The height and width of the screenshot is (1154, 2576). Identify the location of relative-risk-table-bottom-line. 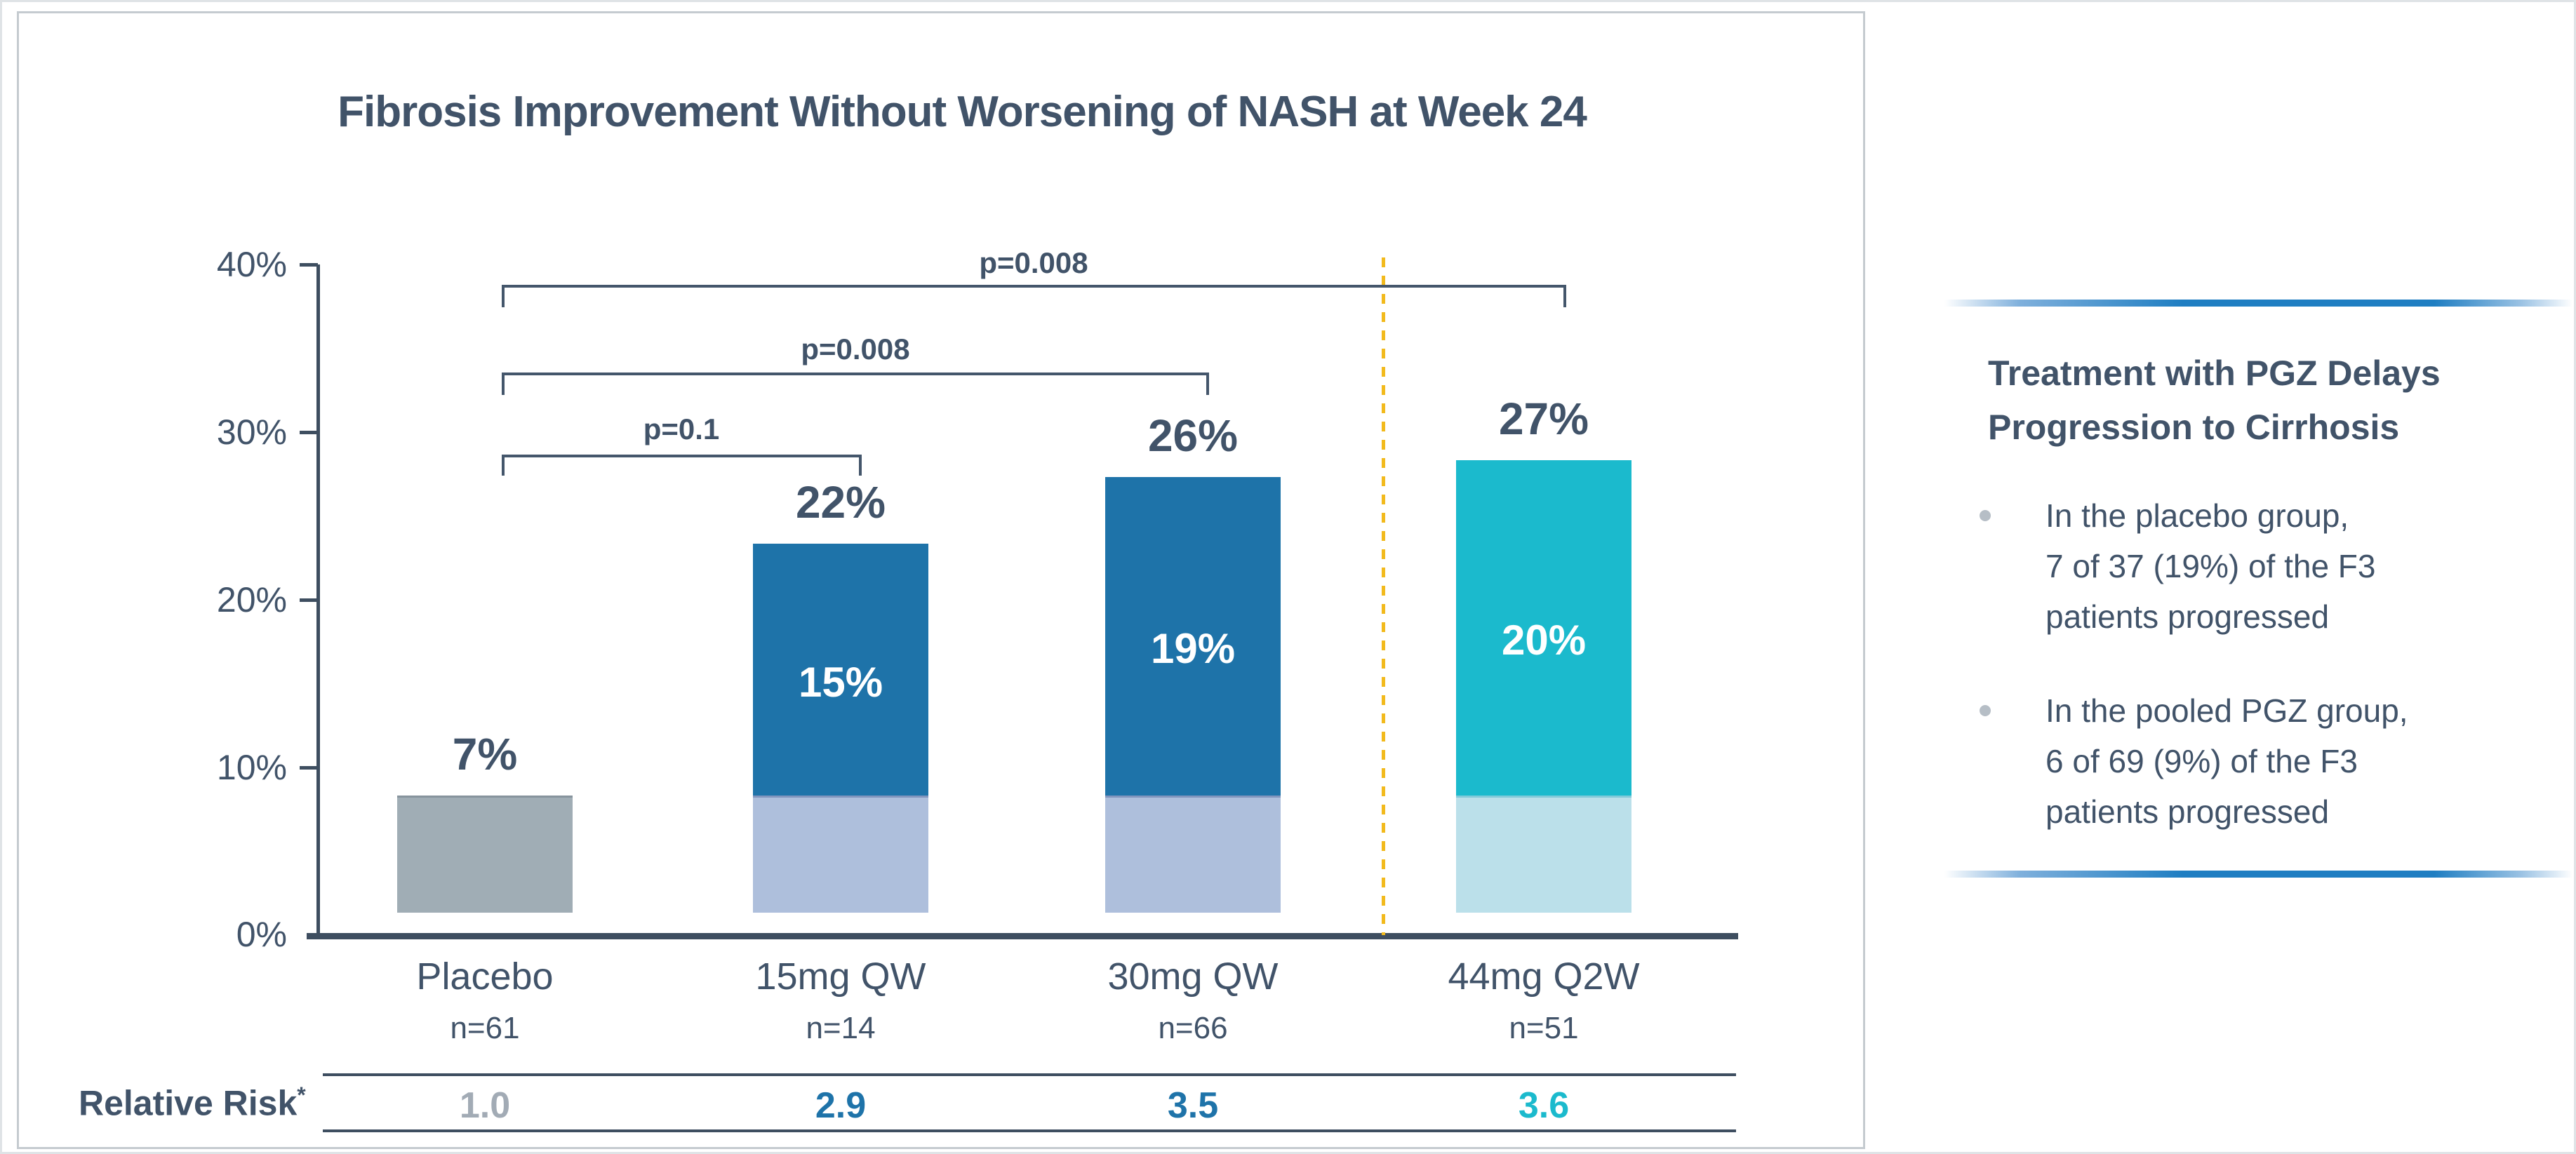
(1029, 1130).